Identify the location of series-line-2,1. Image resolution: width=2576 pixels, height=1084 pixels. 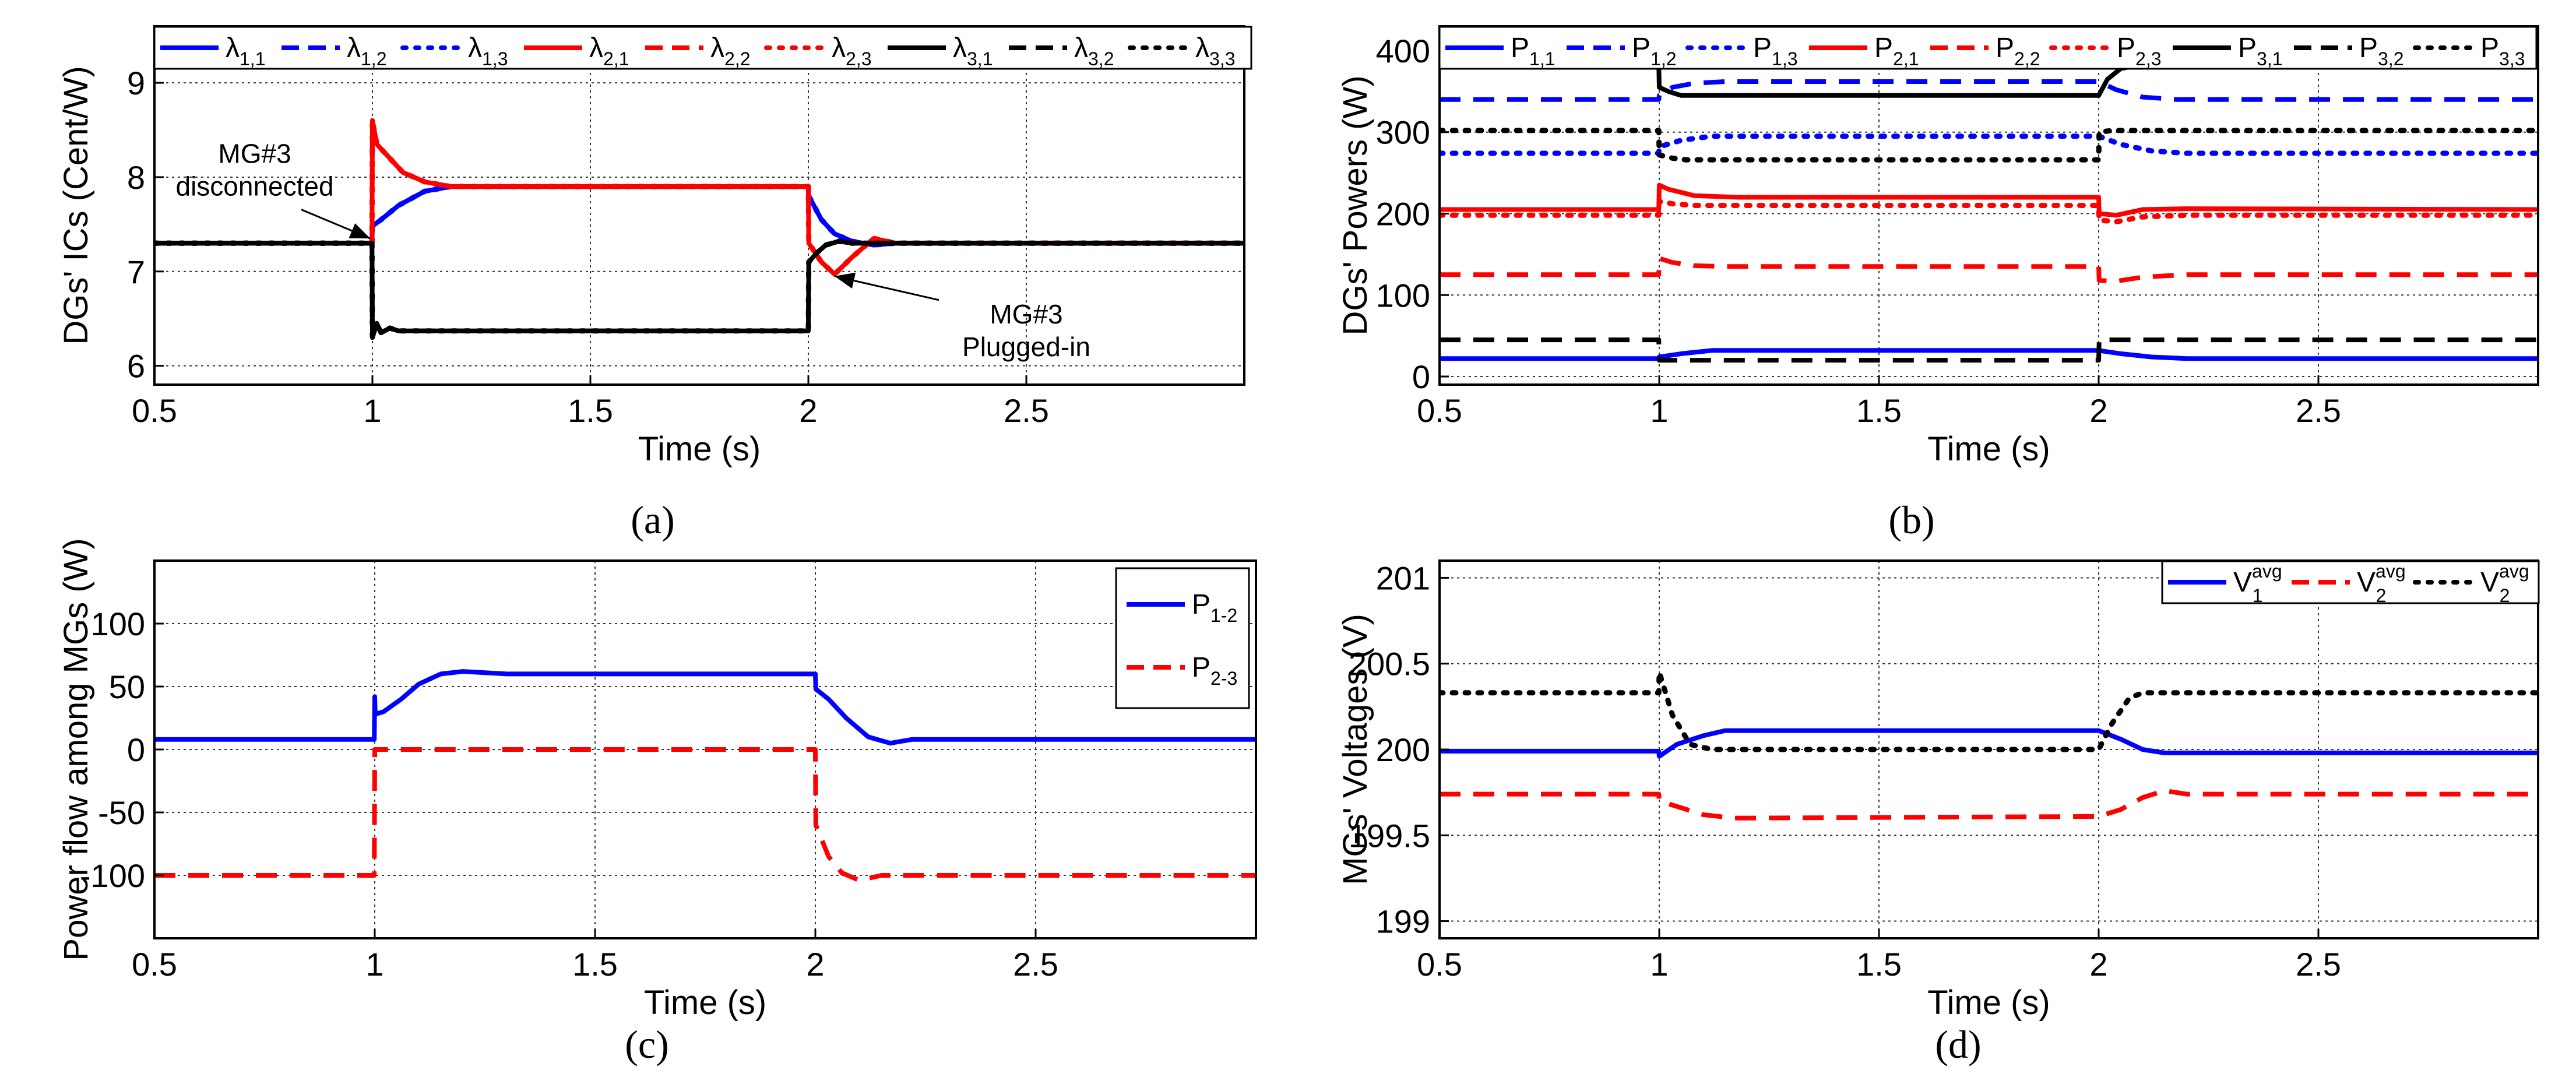
(1989, 200).